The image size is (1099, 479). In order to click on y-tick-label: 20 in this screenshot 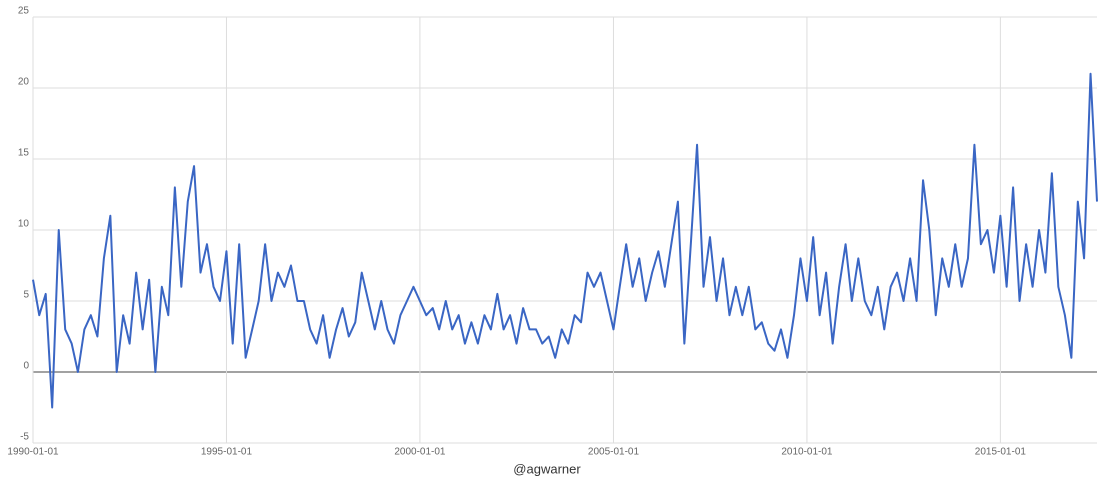, I will do `click(24, 82)`.